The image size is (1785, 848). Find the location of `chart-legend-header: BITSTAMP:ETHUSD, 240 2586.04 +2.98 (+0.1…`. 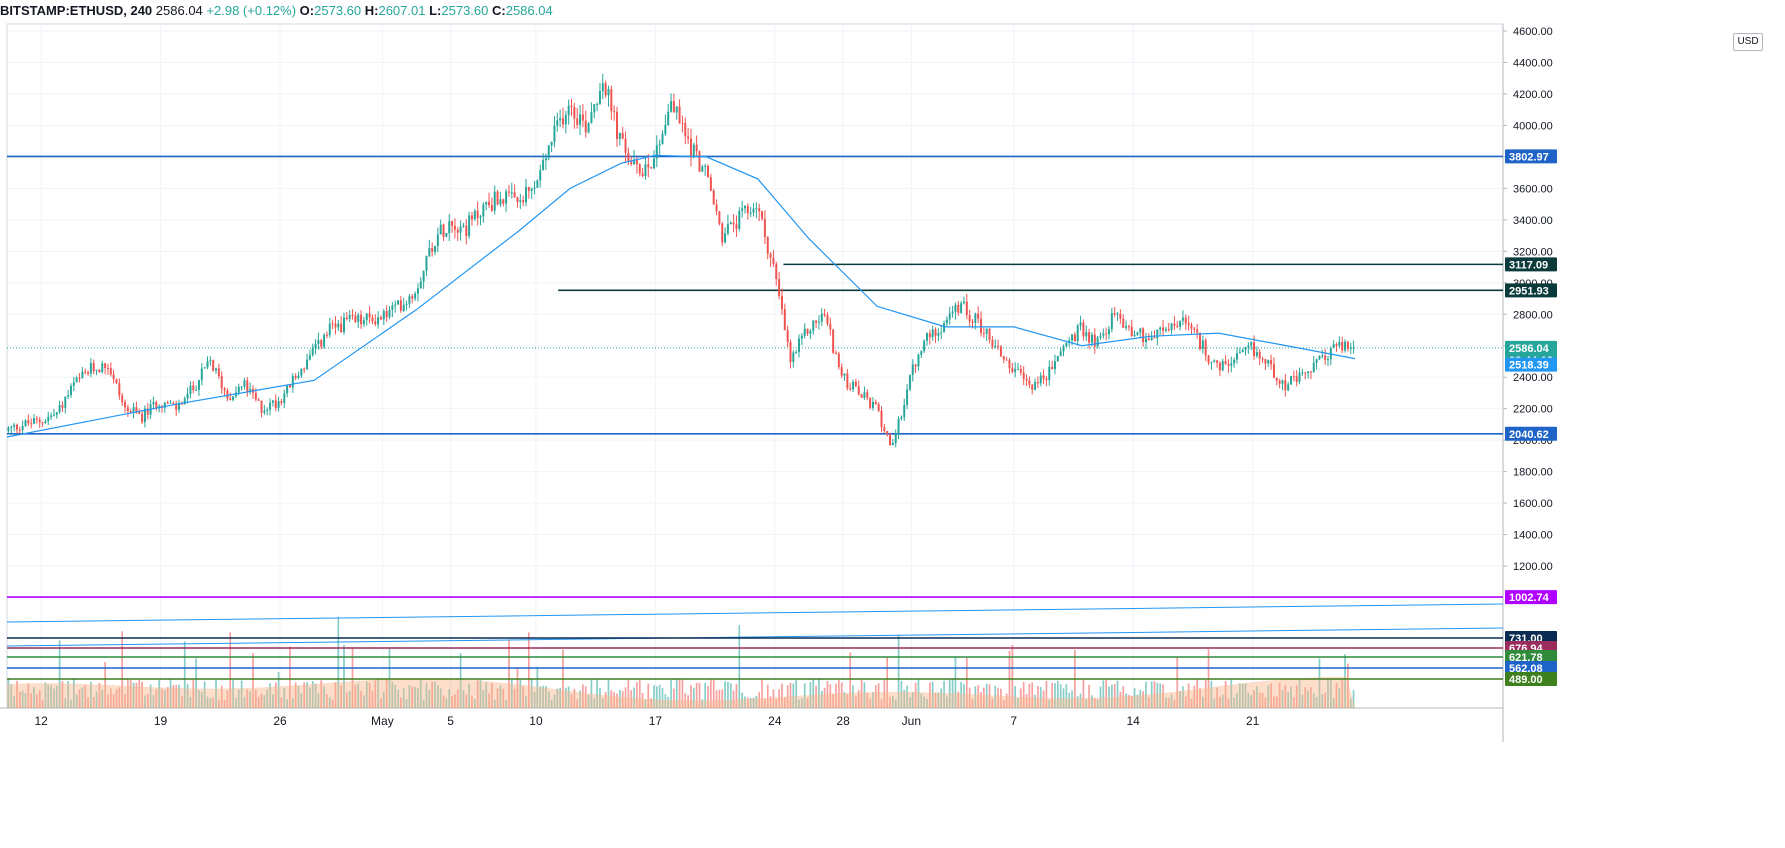

chart-legend-header: BITSTAMP:ETHUSD, 240 2586.04 +2.98 (+0.1… is located at coordinates (892, 11).